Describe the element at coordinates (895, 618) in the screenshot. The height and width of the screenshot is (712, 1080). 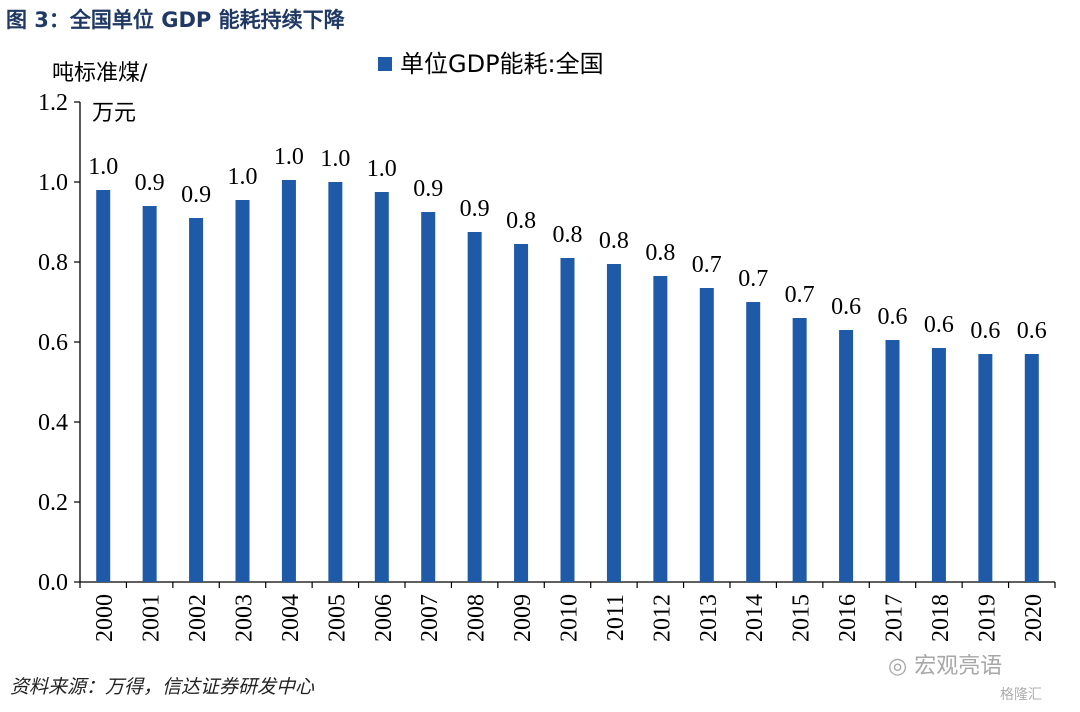
I see `x-tick-label: 2017` at that location.